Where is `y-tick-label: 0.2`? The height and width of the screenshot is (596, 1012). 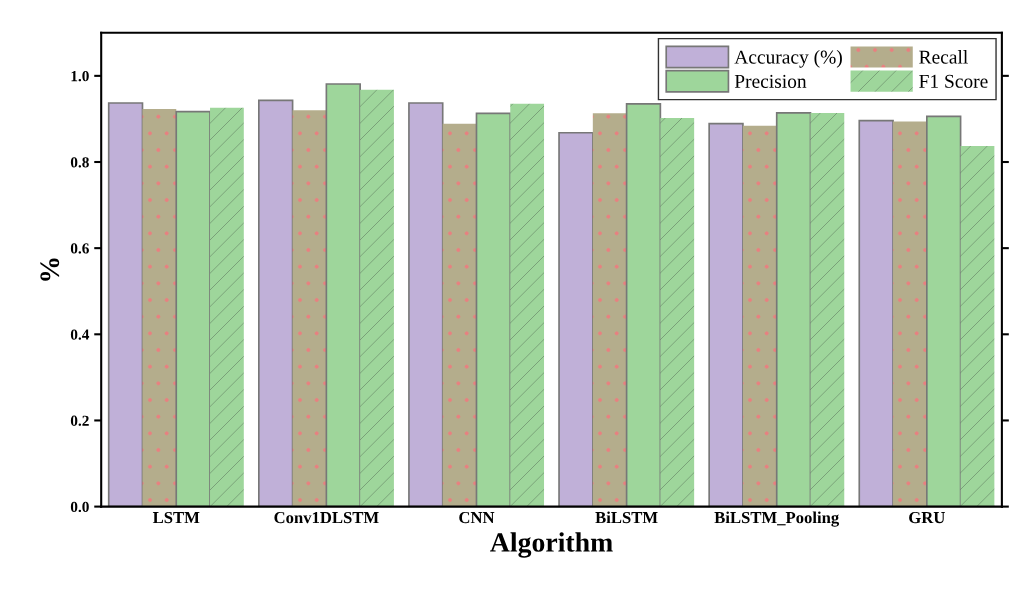 y-tick-label: 0.2 is located at coordinates (79, 420).